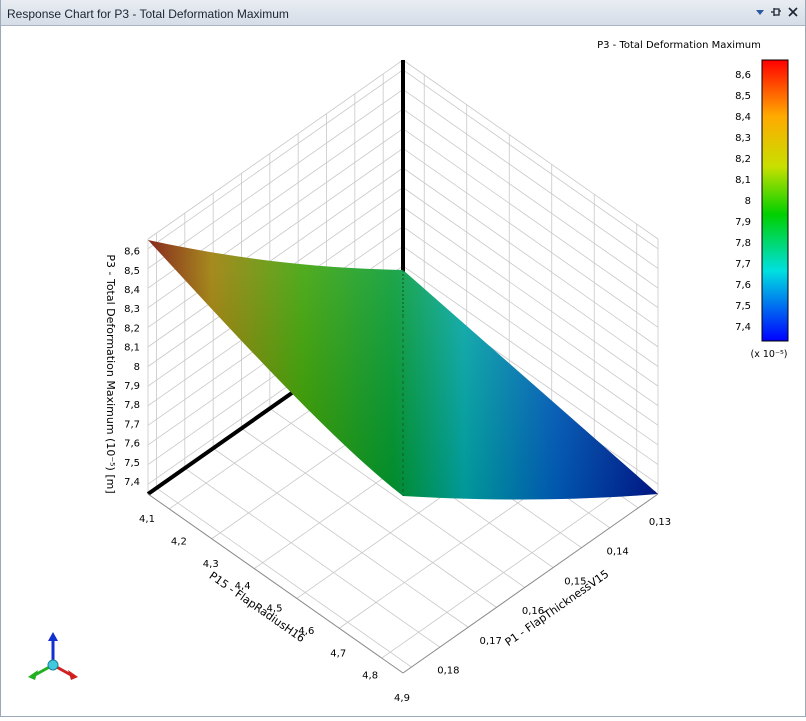 Image resolution: width=806 pixels, height=721 pixels. What do you see at coordinates (743, 117) in the screenshot?
I see `legend-tick-label: 8,4` at bounding box center [743, 117].